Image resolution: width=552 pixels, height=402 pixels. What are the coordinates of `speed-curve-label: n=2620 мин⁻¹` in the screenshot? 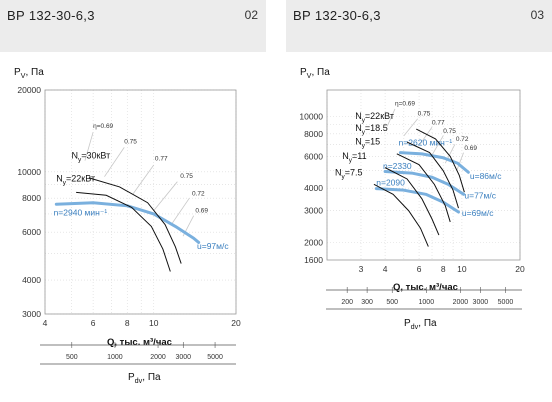 It's located at (426, 142).